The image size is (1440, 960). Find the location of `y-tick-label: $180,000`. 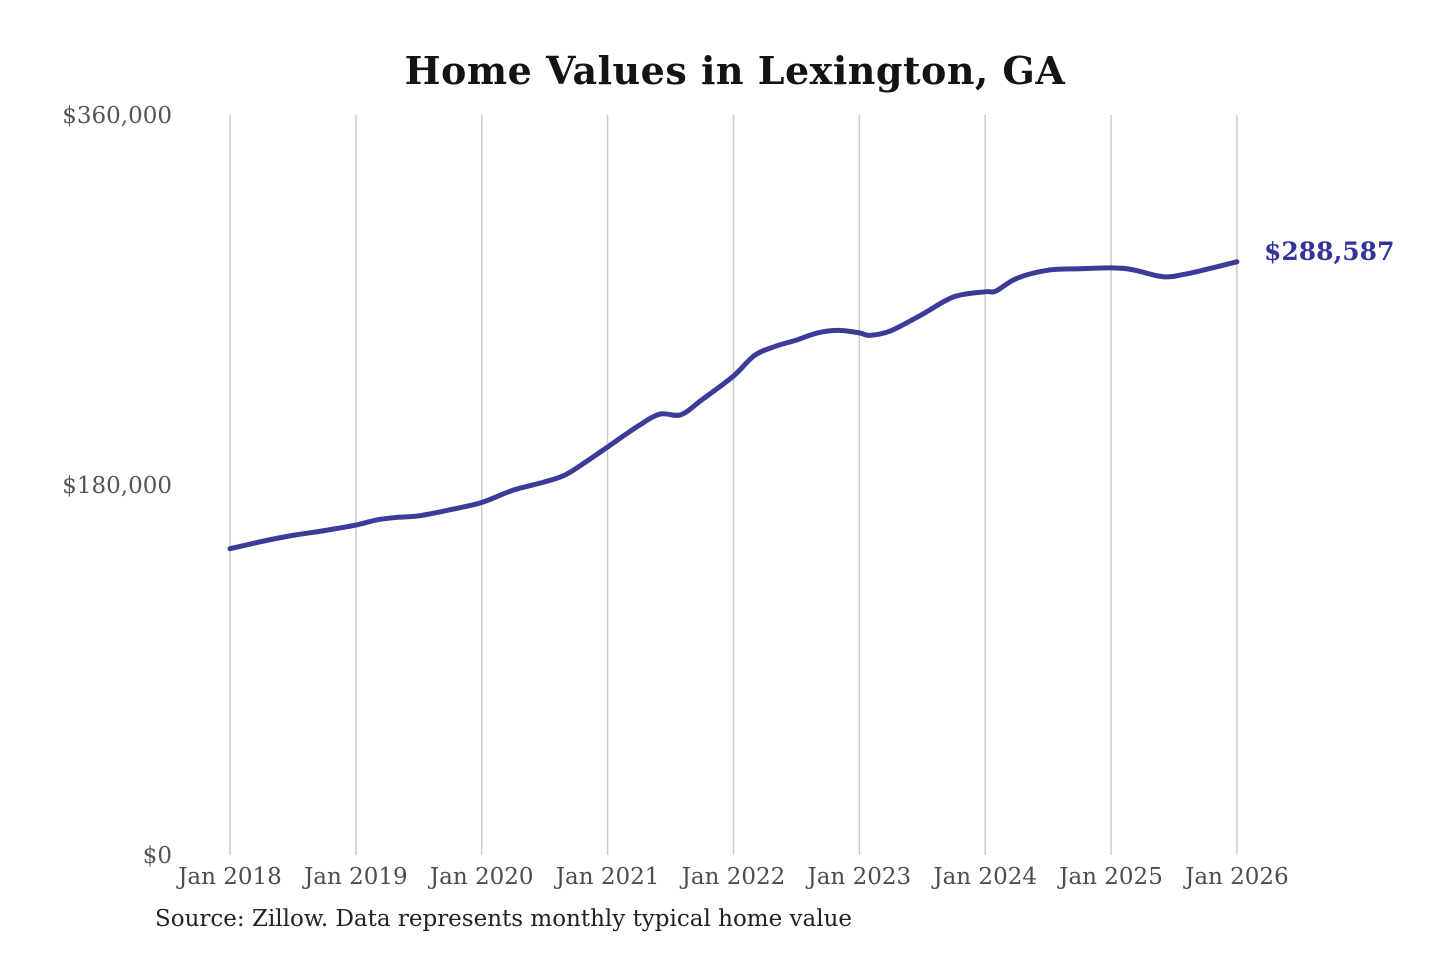

y-tick-label: $180,000 is located at coordinates (117, 486).